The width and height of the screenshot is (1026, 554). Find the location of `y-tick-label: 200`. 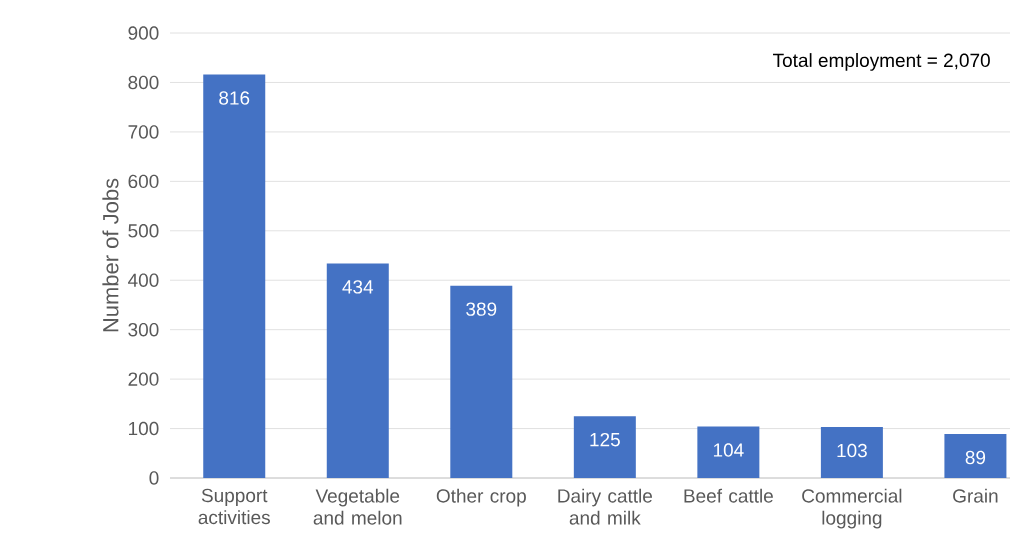

y-tick-label: 200 is located at coordinates (143, 379).